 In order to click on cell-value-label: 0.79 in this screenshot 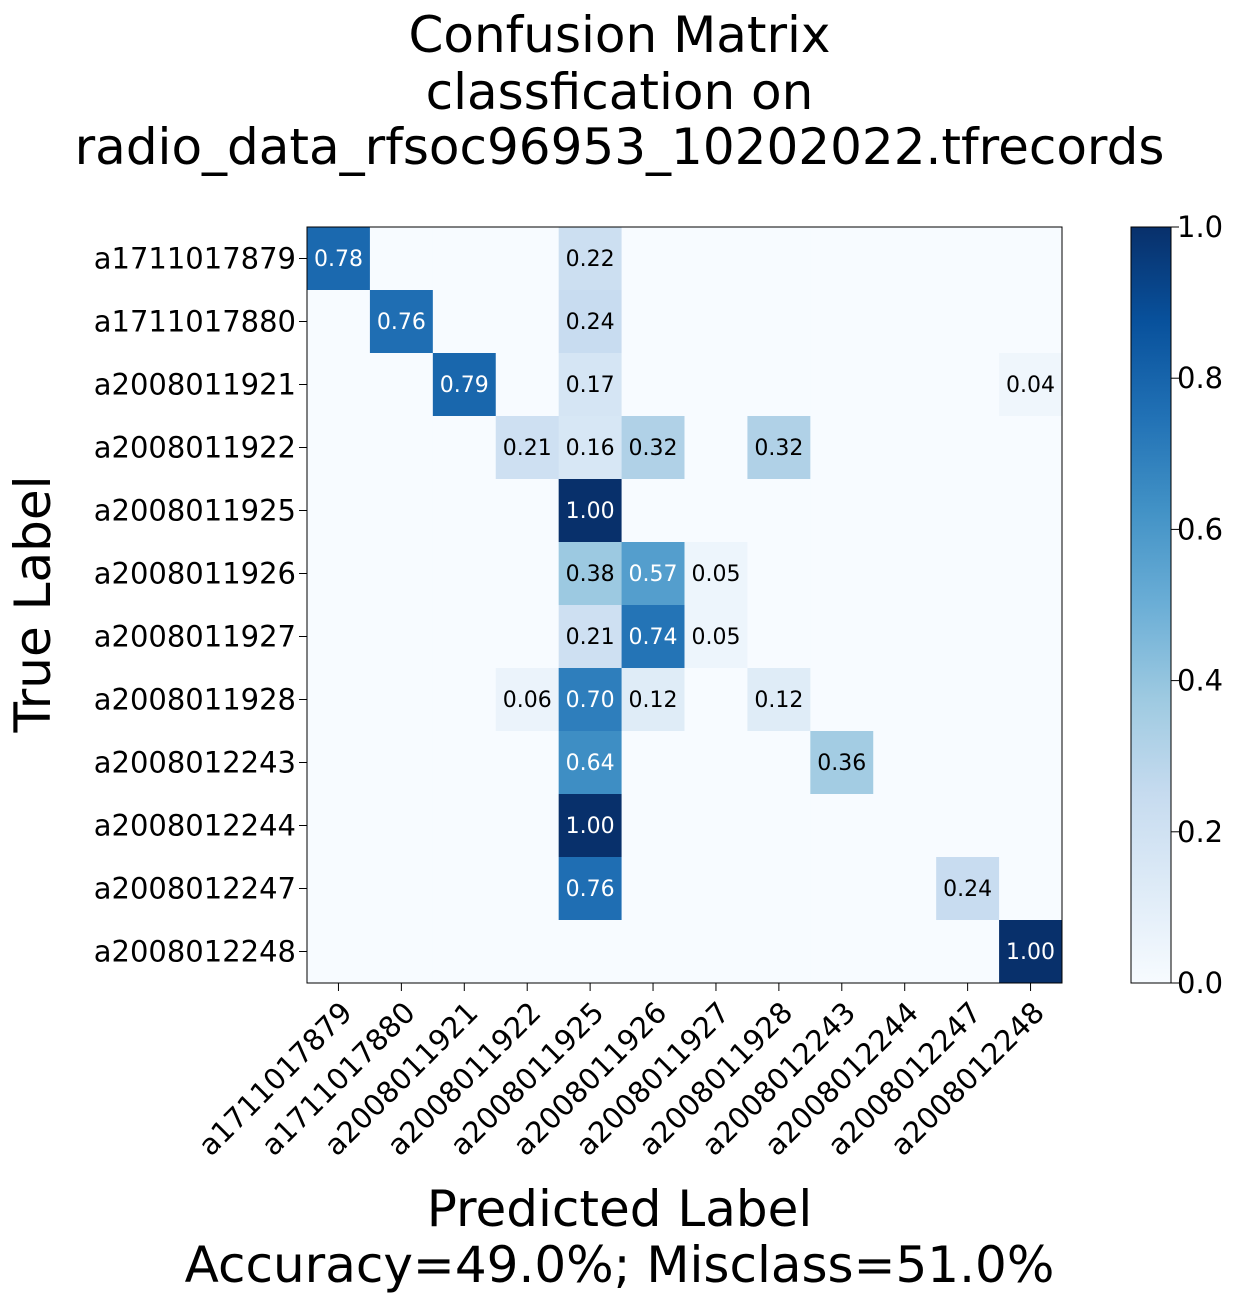, I will do `click(464, 385)`.